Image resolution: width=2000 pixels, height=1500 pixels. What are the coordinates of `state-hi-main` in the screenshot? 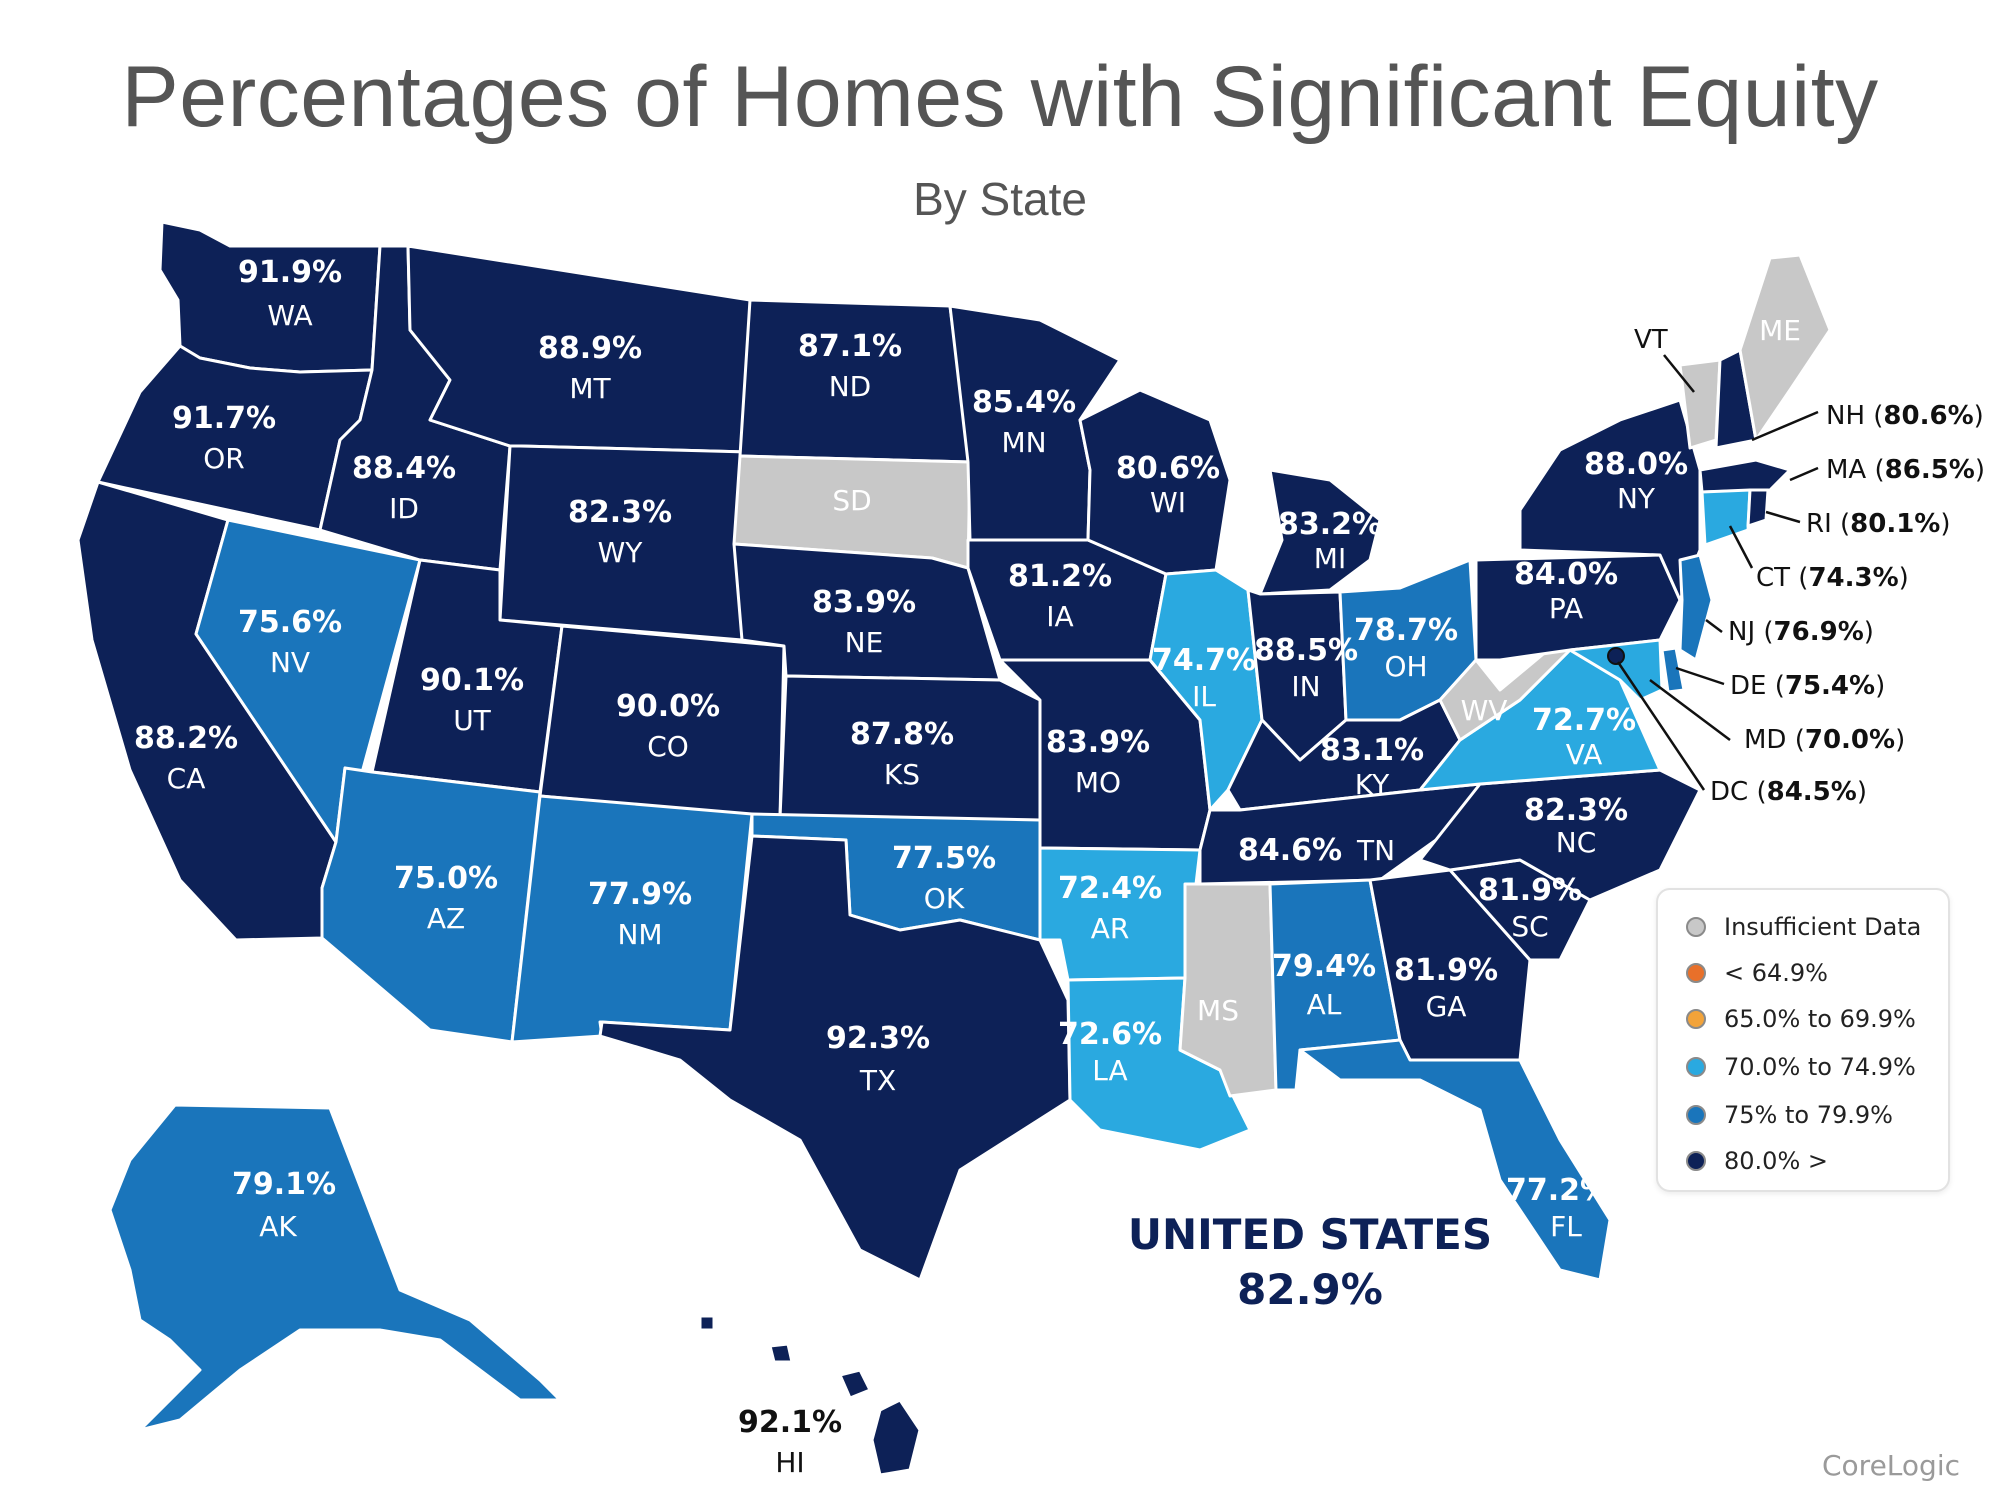 It's located at (896, 1437).